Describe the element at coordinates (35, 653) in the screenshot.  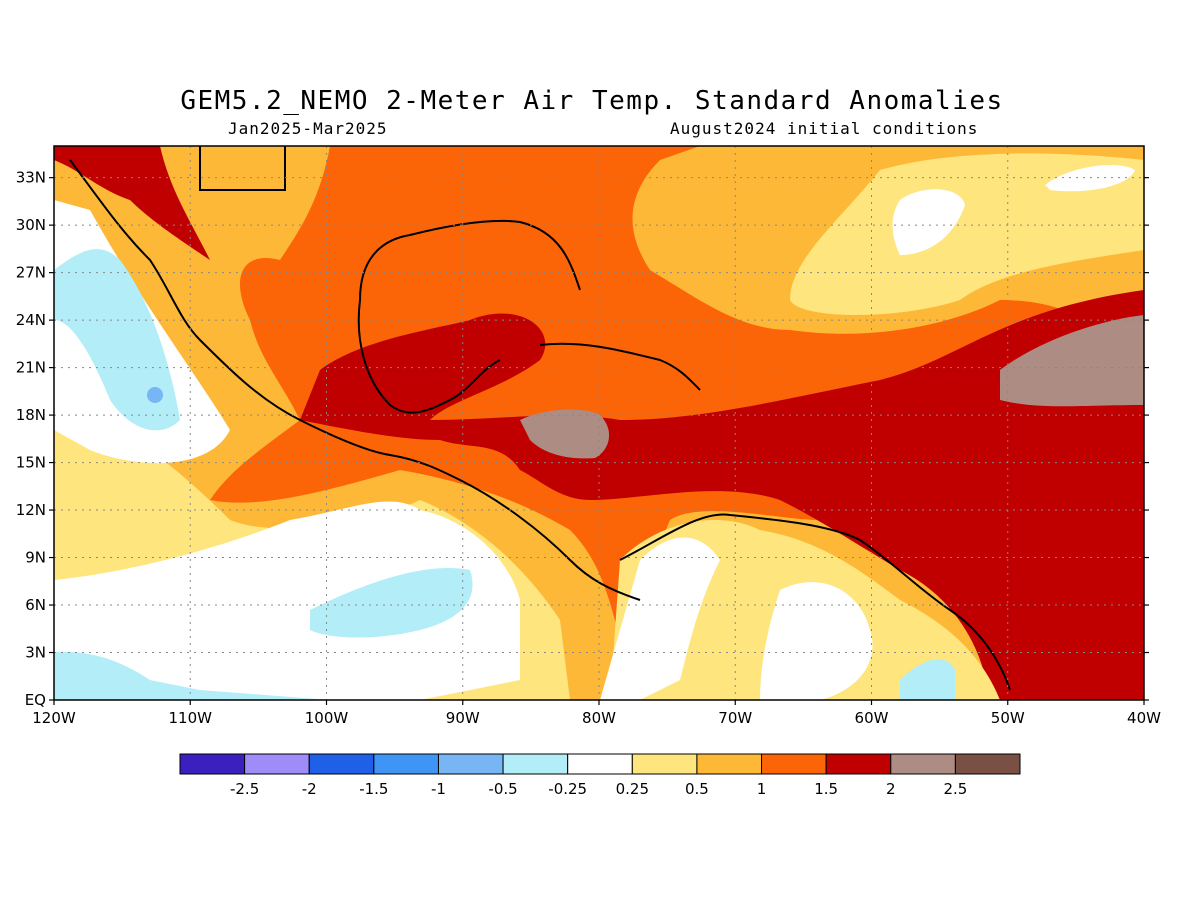
I see `lat-tick-label: 3N` at that location.